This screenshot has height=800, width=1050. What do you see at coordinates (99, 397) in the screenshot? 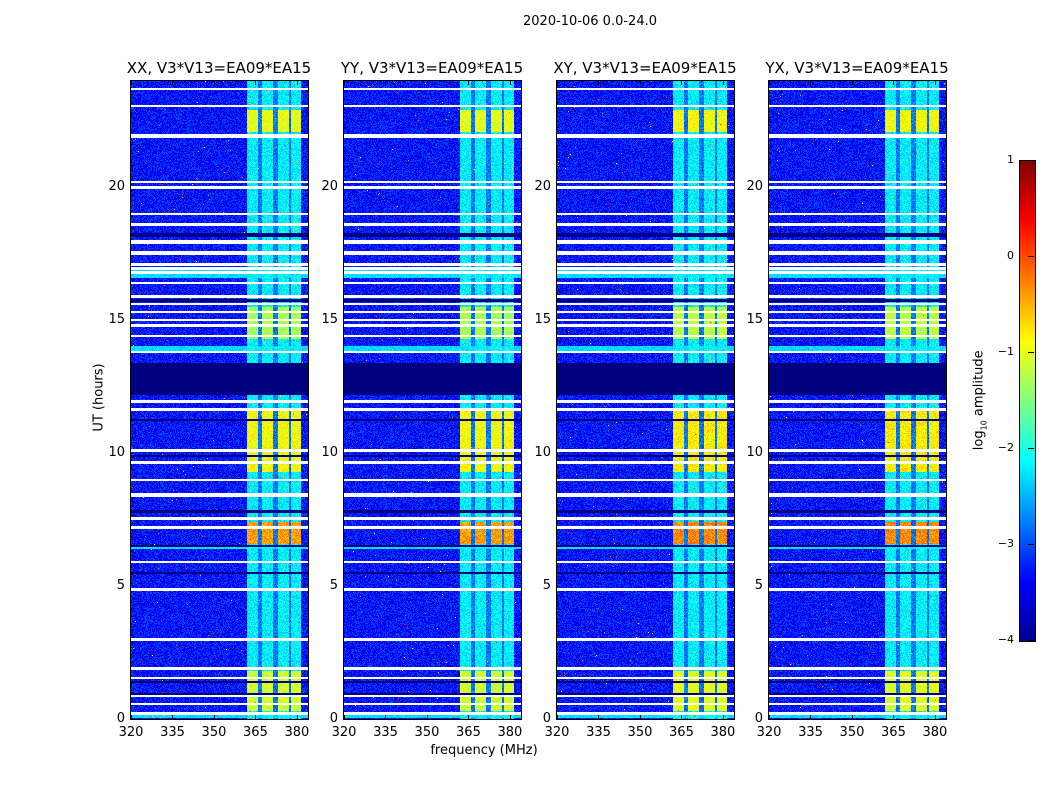
I see `y-axis-label: UT (hours)` at bounding box center [99, 397].